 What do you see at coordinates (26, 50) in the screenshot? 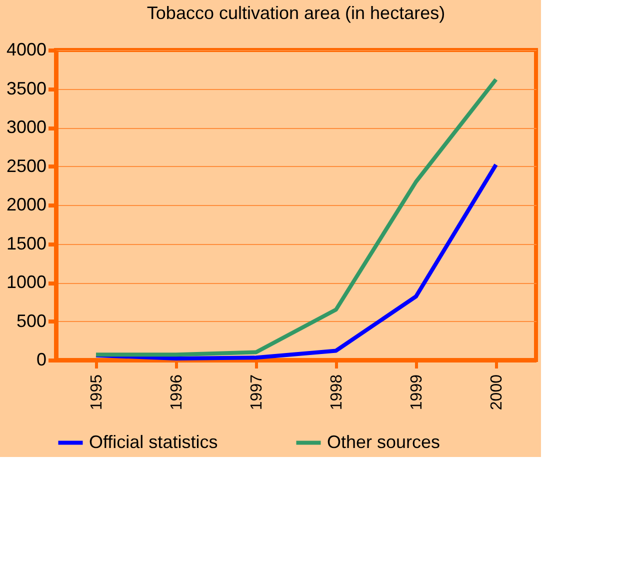
I see `y-tick-label: 4000` at bounding box center [26, 50].